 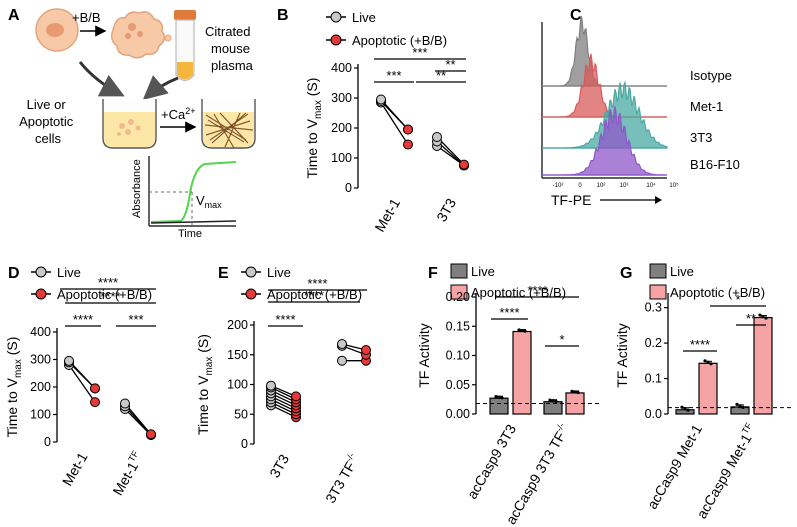 I want to click on curved-arrow-right-icon, so click(x=160, y=87).